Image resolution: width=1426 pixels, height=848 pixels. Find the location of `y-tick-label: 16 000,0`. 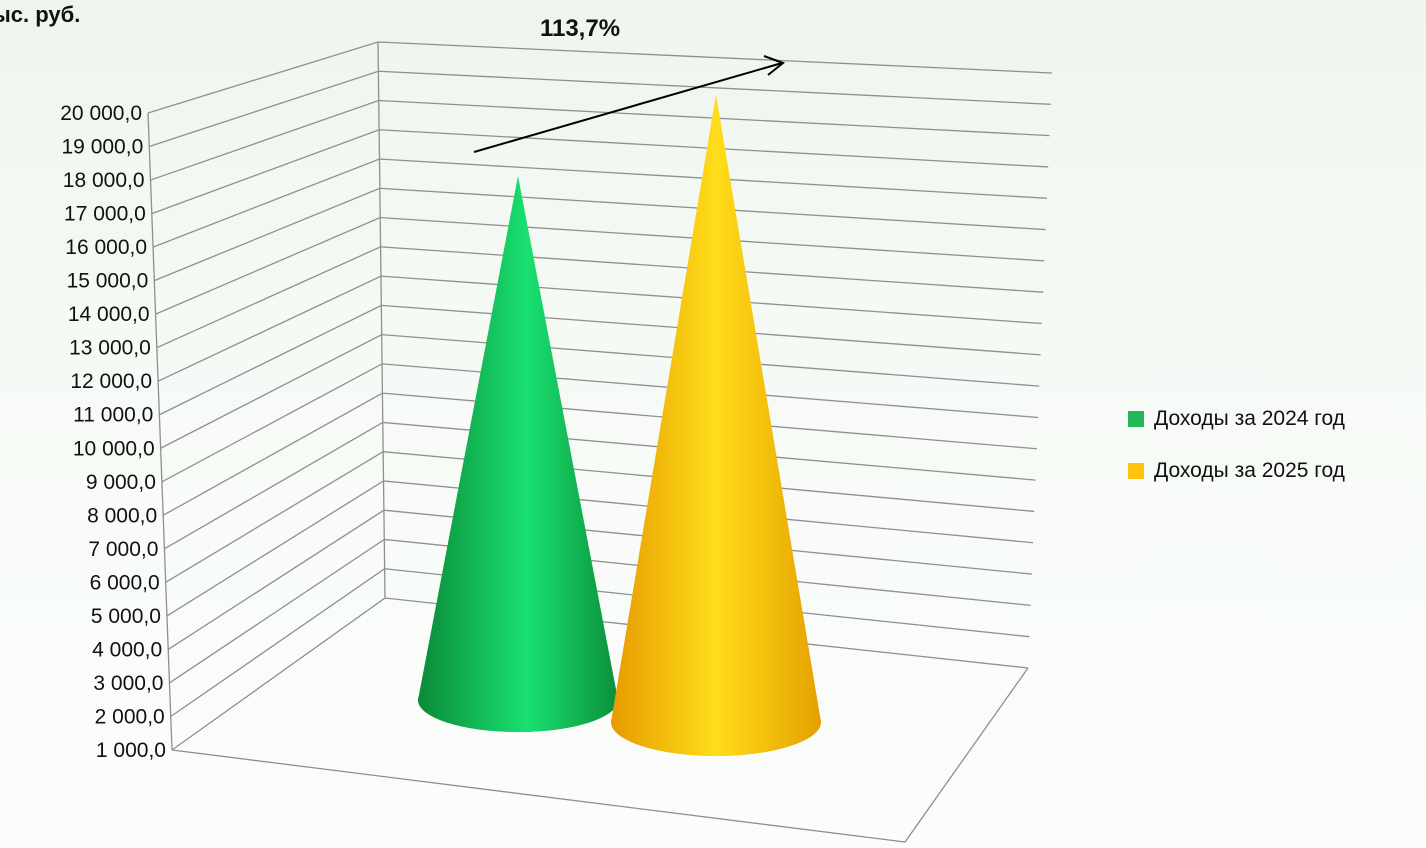

y-tick-label: 16 000,0 is located at coordinates (106, 247).